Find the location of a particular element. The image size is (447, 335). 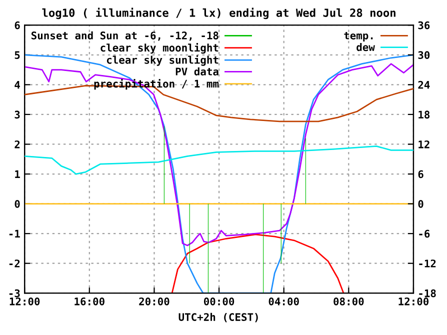

x-tick-label: 20:00 is located at coordinates (154, 301).